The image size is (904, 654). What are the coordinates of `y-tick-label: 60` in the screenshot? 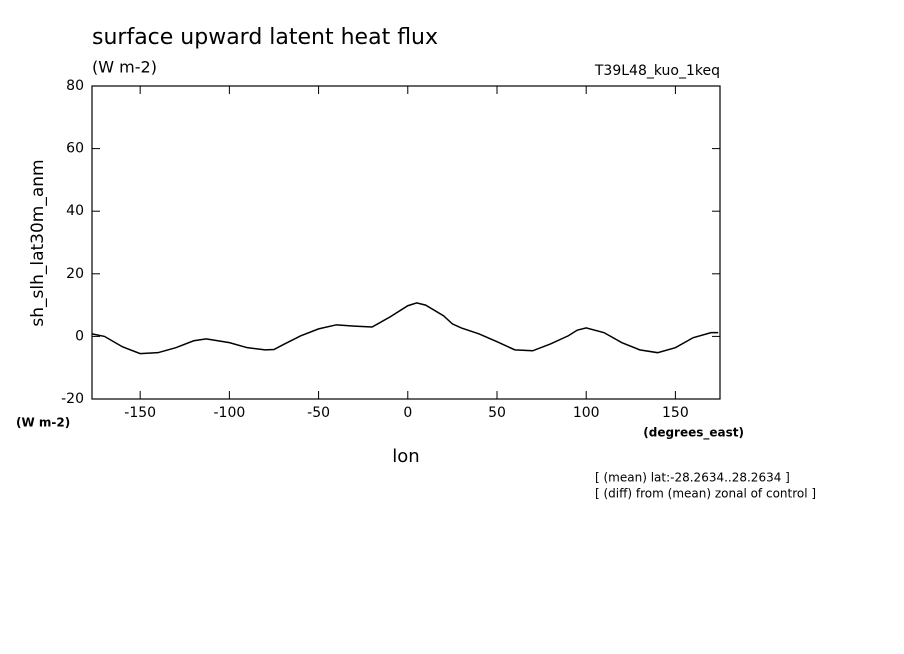 It's located at (75, 149).